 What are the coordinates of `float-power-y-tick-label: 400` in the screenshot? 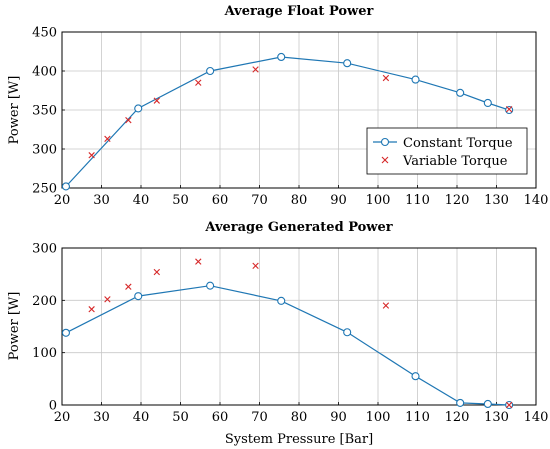 It's located at (44, 72).